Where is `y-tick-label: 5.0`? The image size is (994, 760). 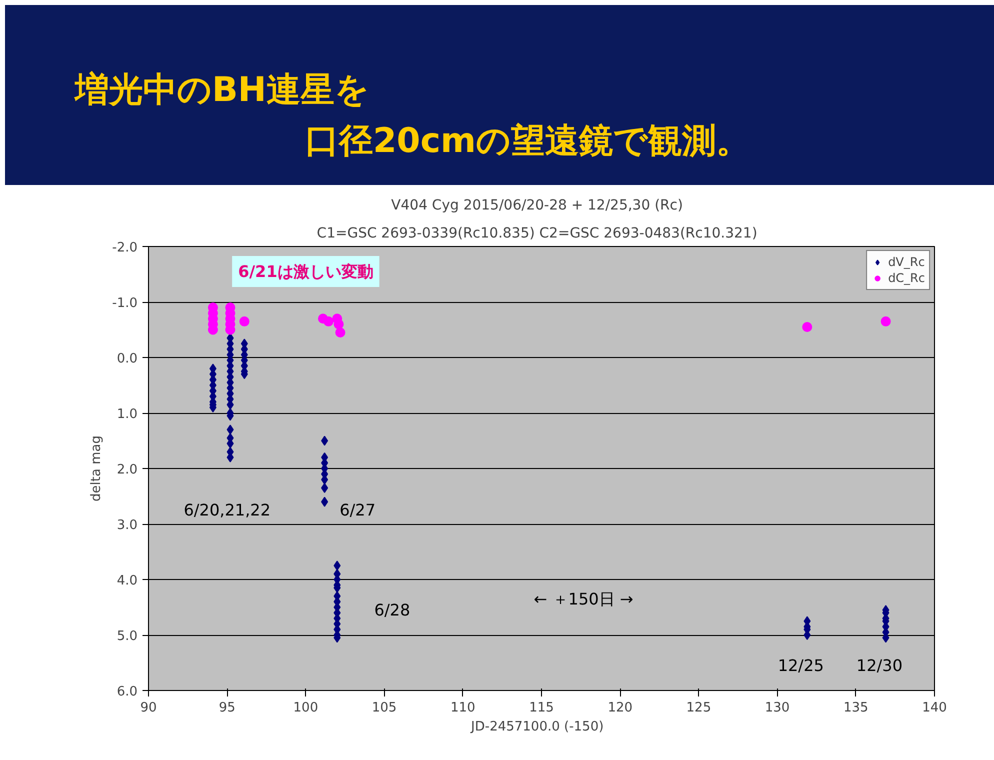 y-tick-label: 5.0 is located at coordinates (127, 636).